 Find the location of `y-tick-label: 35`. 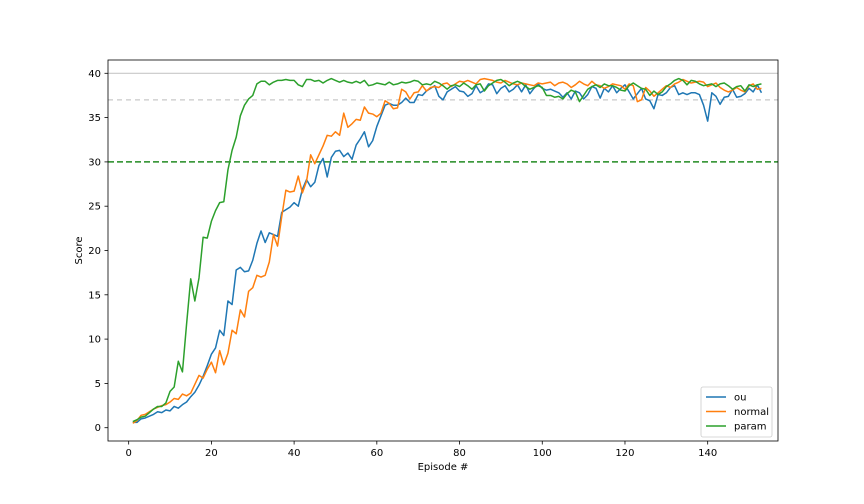

y-tick-label: 35 is located at coordinates (94, 118).